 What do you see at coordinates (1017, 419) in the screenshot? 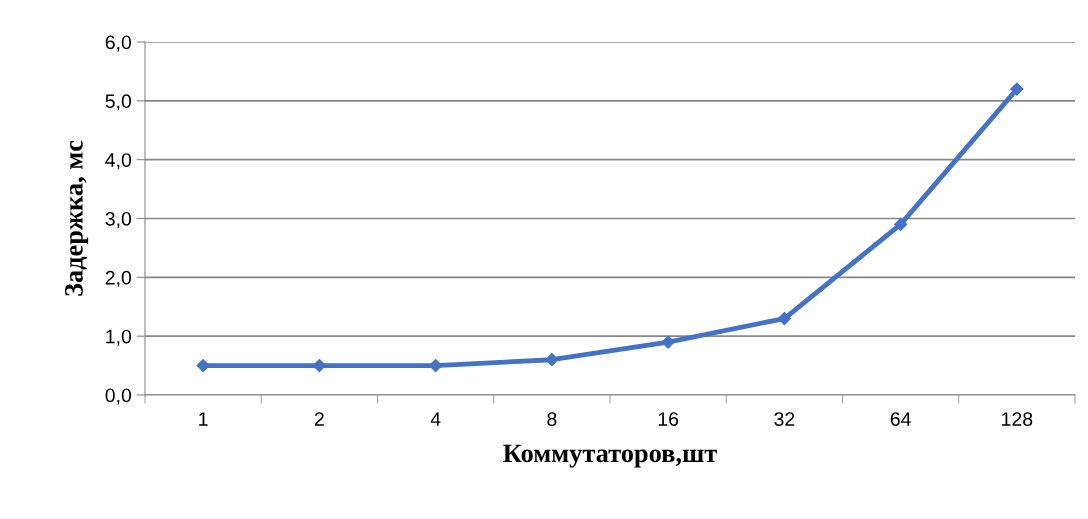
I see `x-tick-label: 128` at bounding box center [1017, 419].